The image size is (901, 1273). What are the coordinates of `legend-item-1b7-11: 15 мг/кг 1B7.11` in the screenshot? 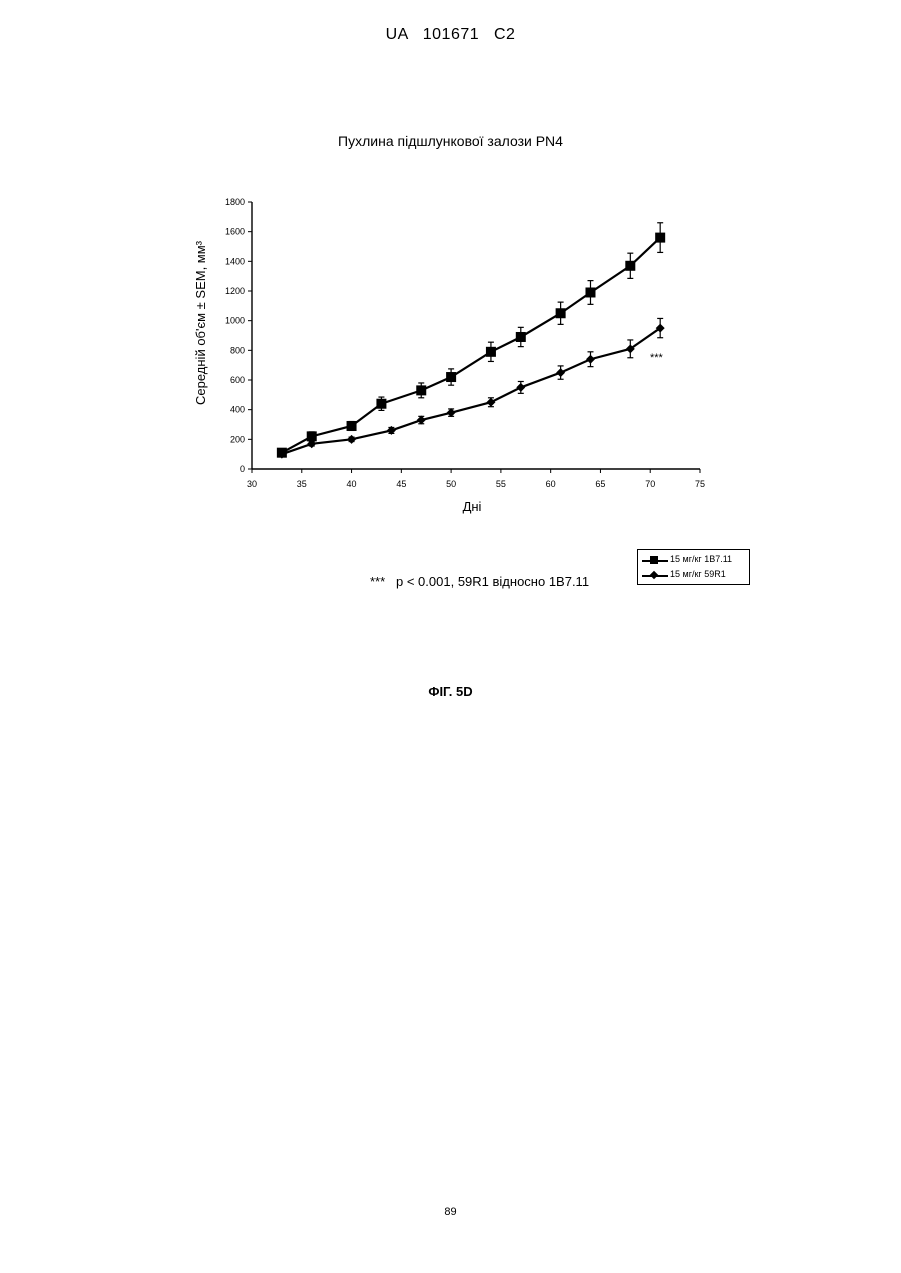 It's located at (694, 560).